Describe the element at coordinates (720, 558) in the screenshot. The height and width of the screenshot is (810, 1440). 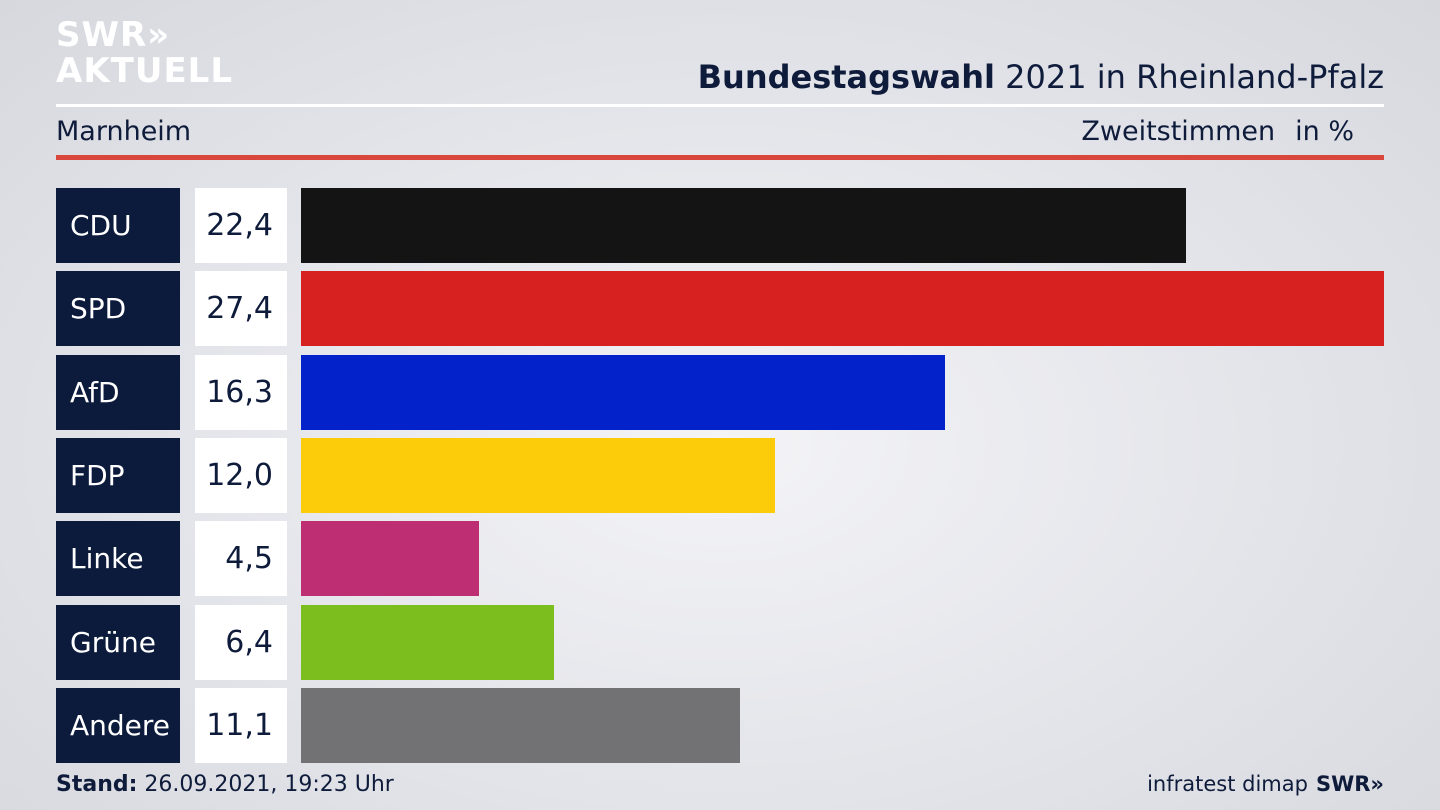
I see `bar-row: Linke 4,5` at that location.